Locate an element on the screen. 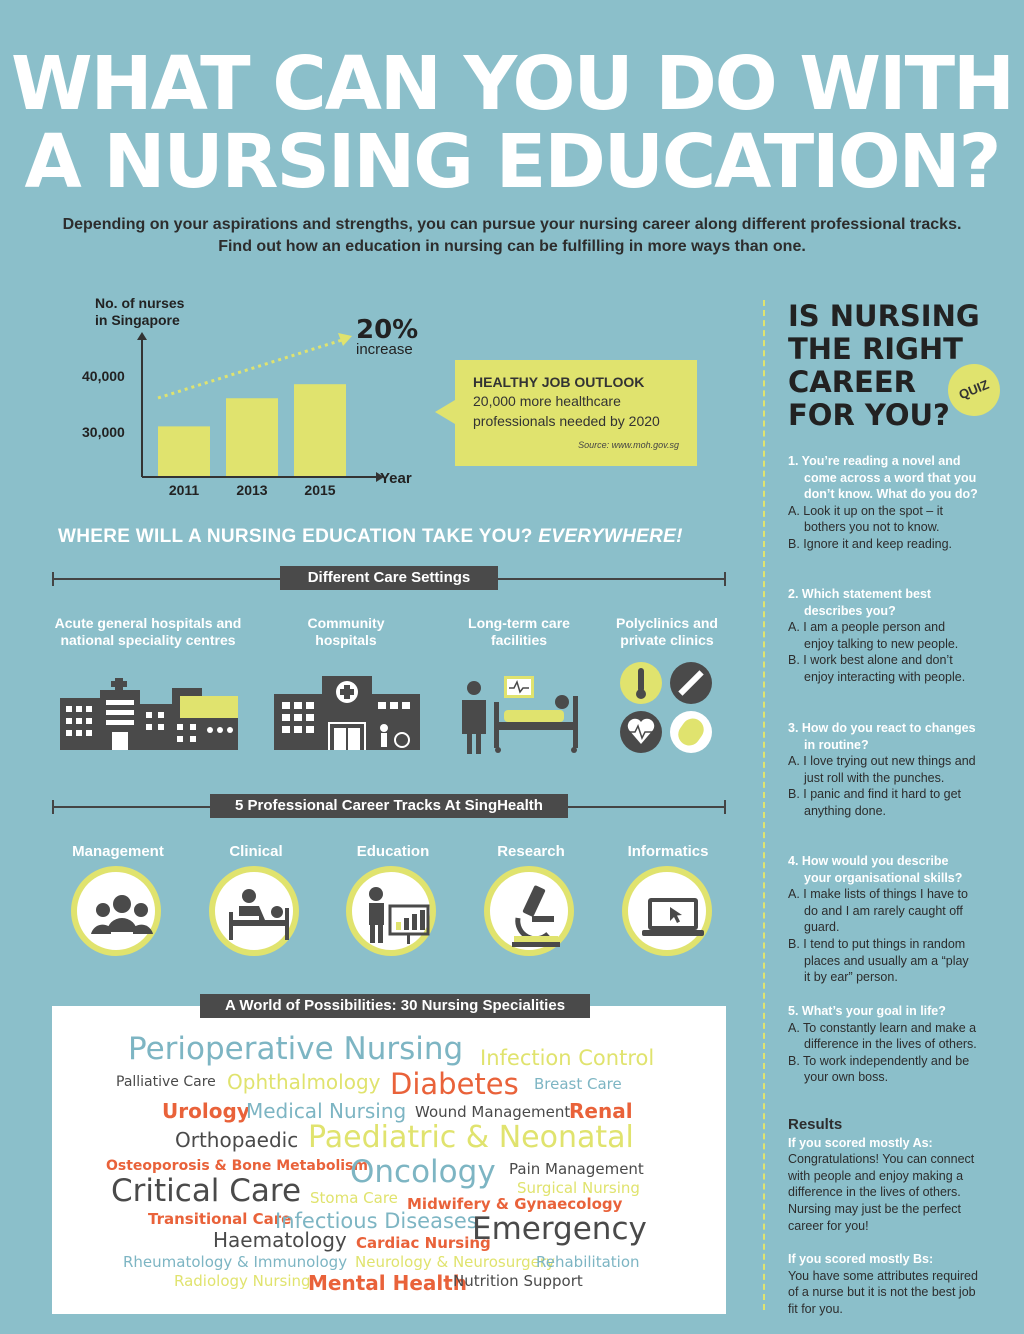 This screenshot has width=1024, height=1334. answer-b: B. Ignore it and keep reading. is located at coordinates (870, 543).